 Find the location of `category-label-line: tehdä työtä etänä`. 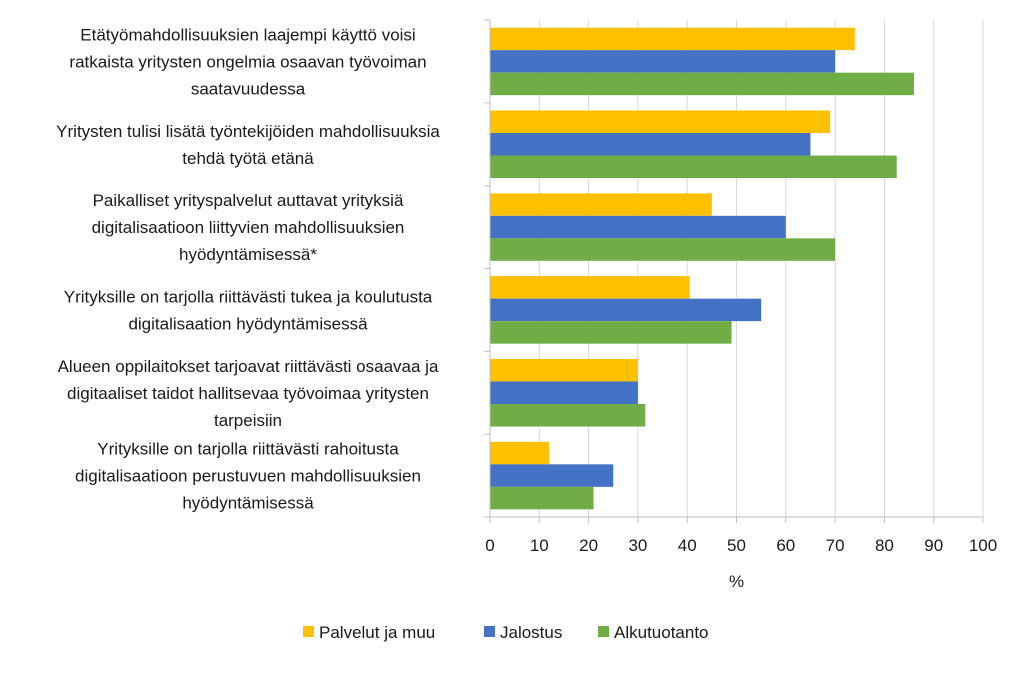

category-label-line: tehdä työtä etänä is located at coordinates (248, 158).